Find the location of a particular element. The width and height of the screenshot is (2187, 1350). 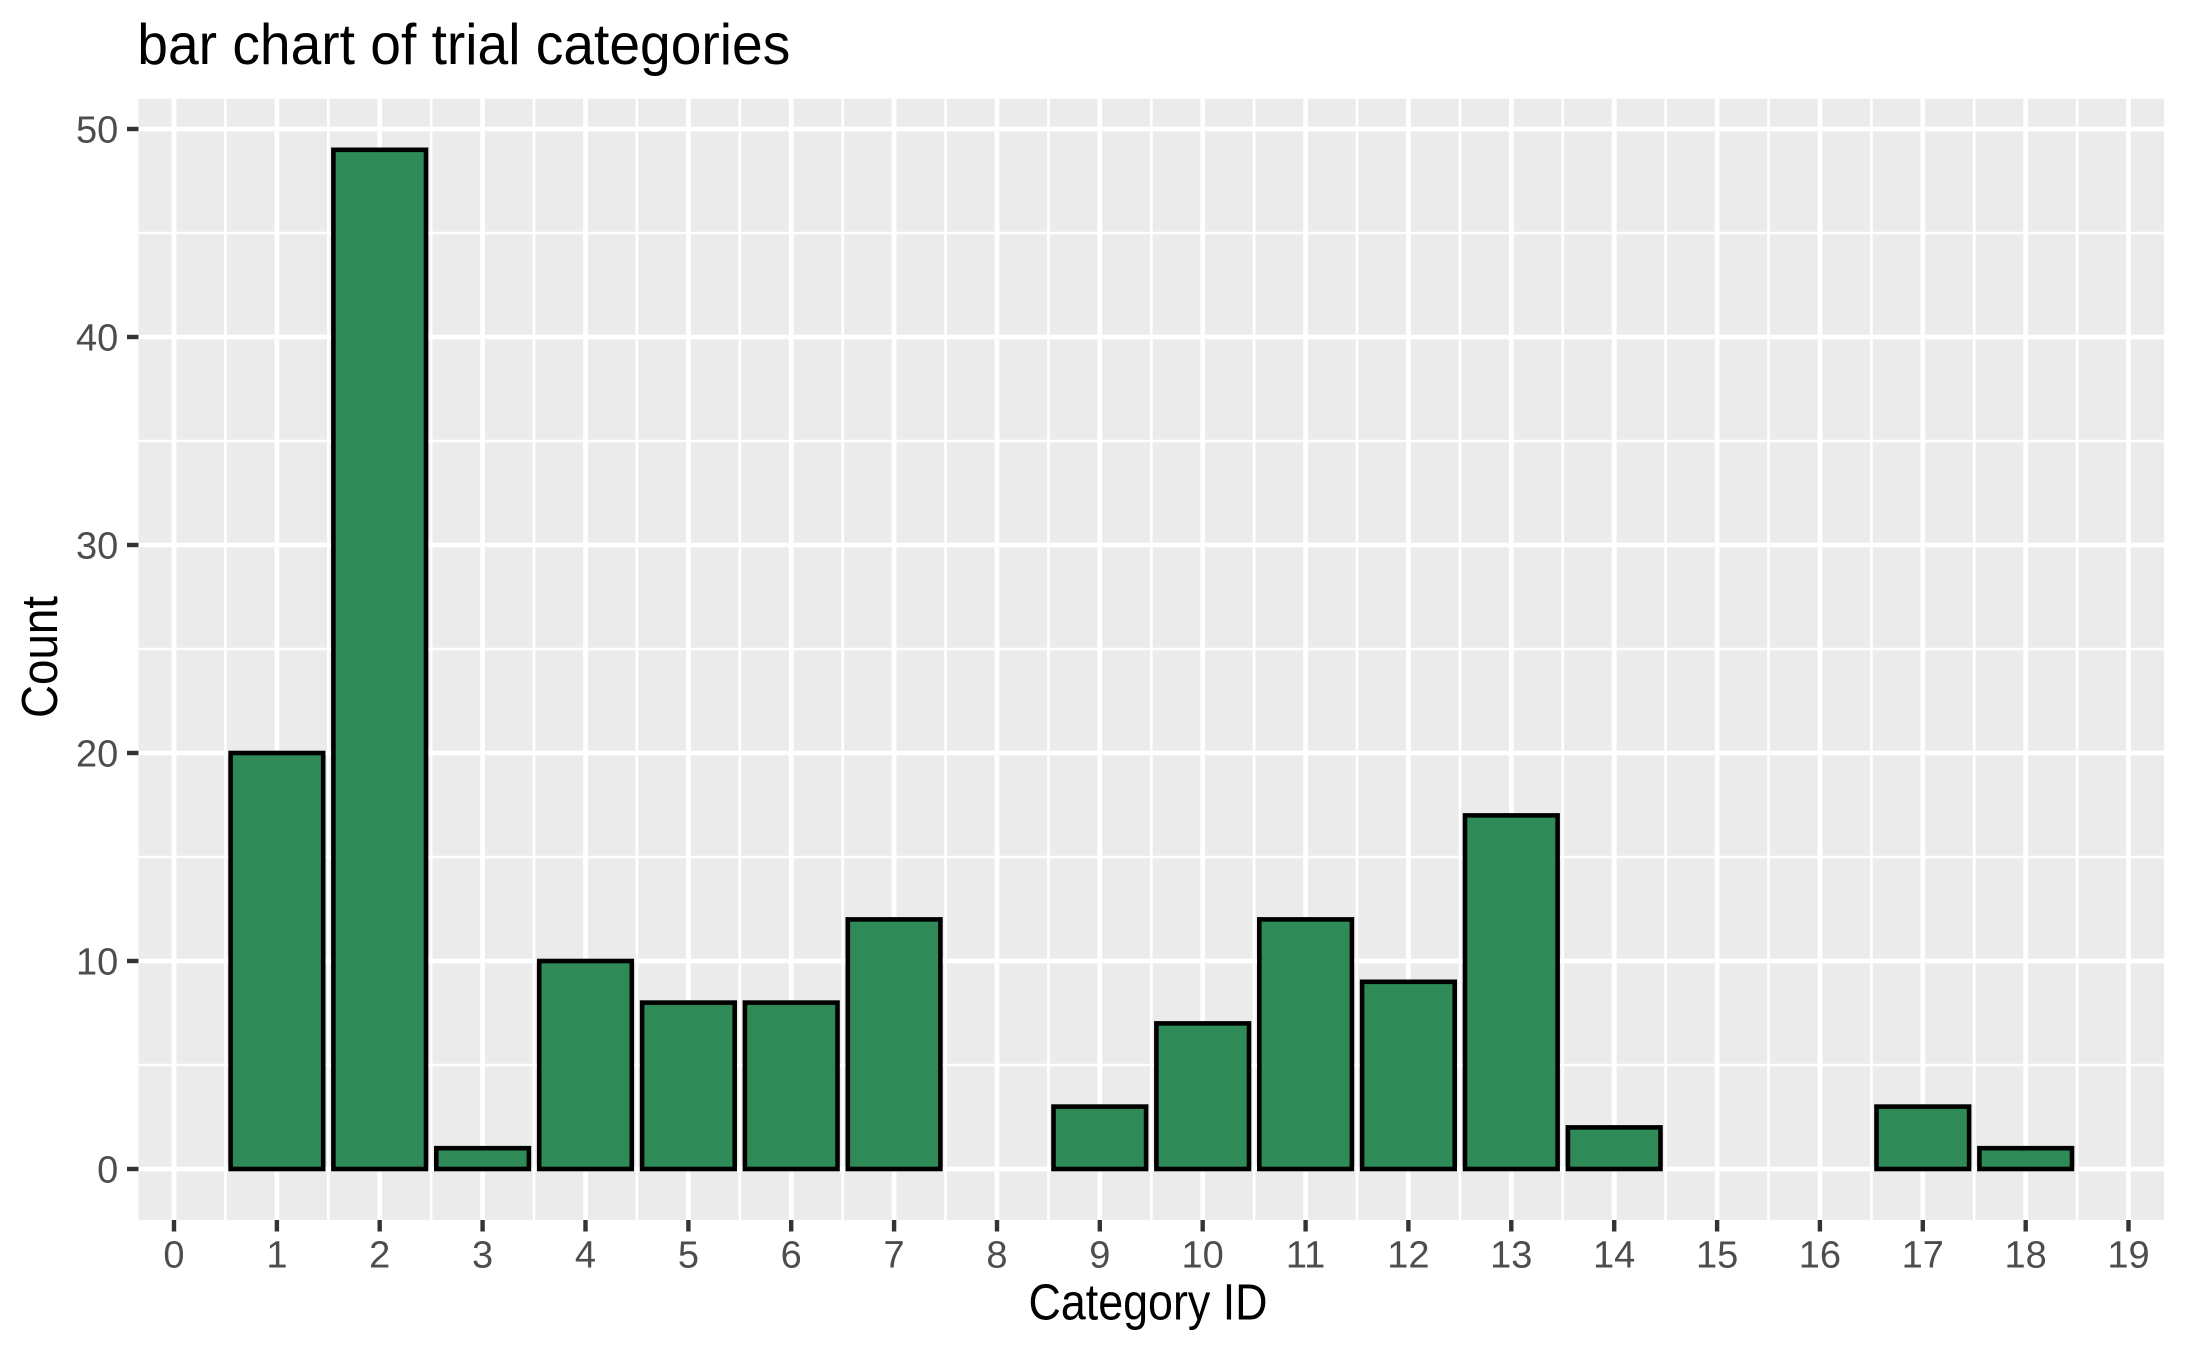

svg-text: 3 is located at coordinates (482, 1256).